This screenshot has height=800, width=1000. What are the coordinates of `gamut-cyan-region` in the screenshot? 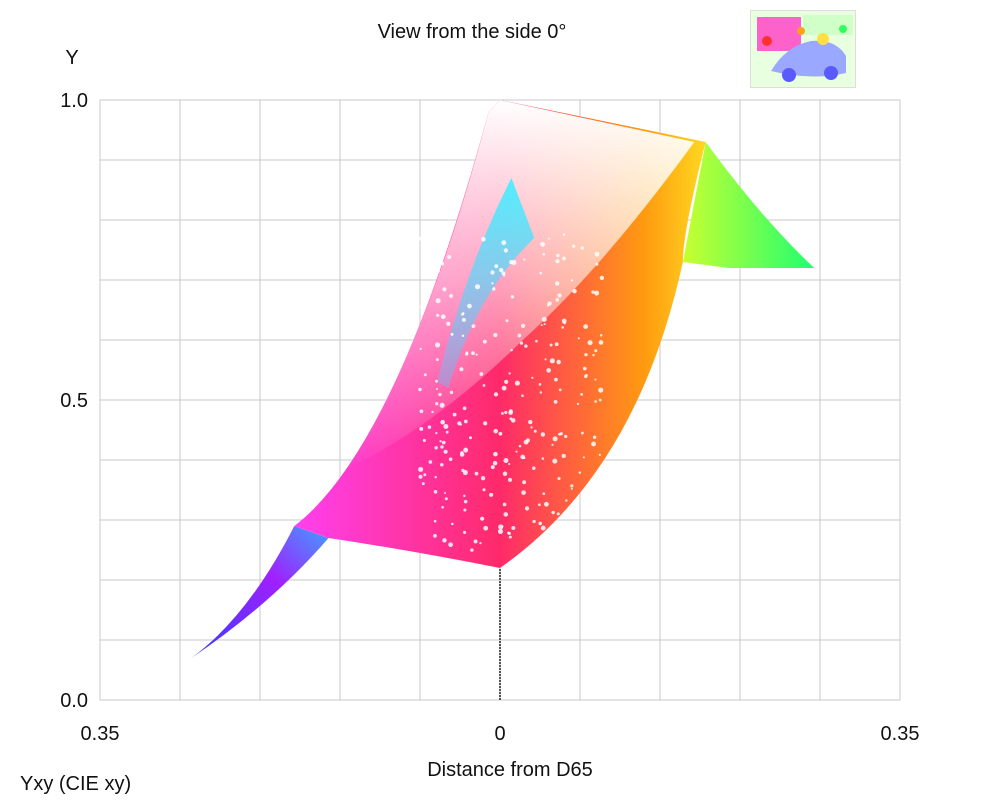 It's located at (486, 283).